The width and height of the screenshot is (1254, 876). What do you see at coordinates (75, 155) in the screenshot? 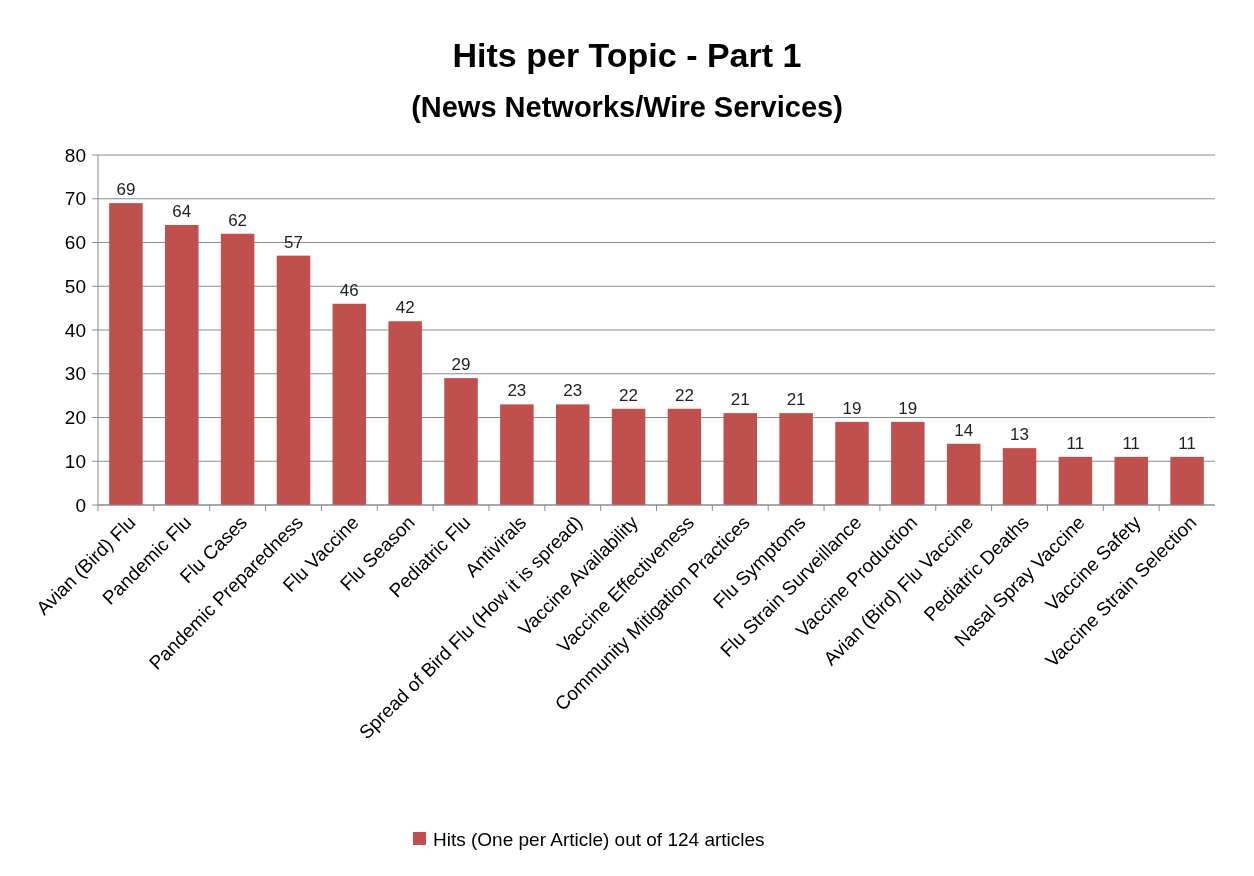
I see `y-tick-label: 80` at bounding box center [75, 155].